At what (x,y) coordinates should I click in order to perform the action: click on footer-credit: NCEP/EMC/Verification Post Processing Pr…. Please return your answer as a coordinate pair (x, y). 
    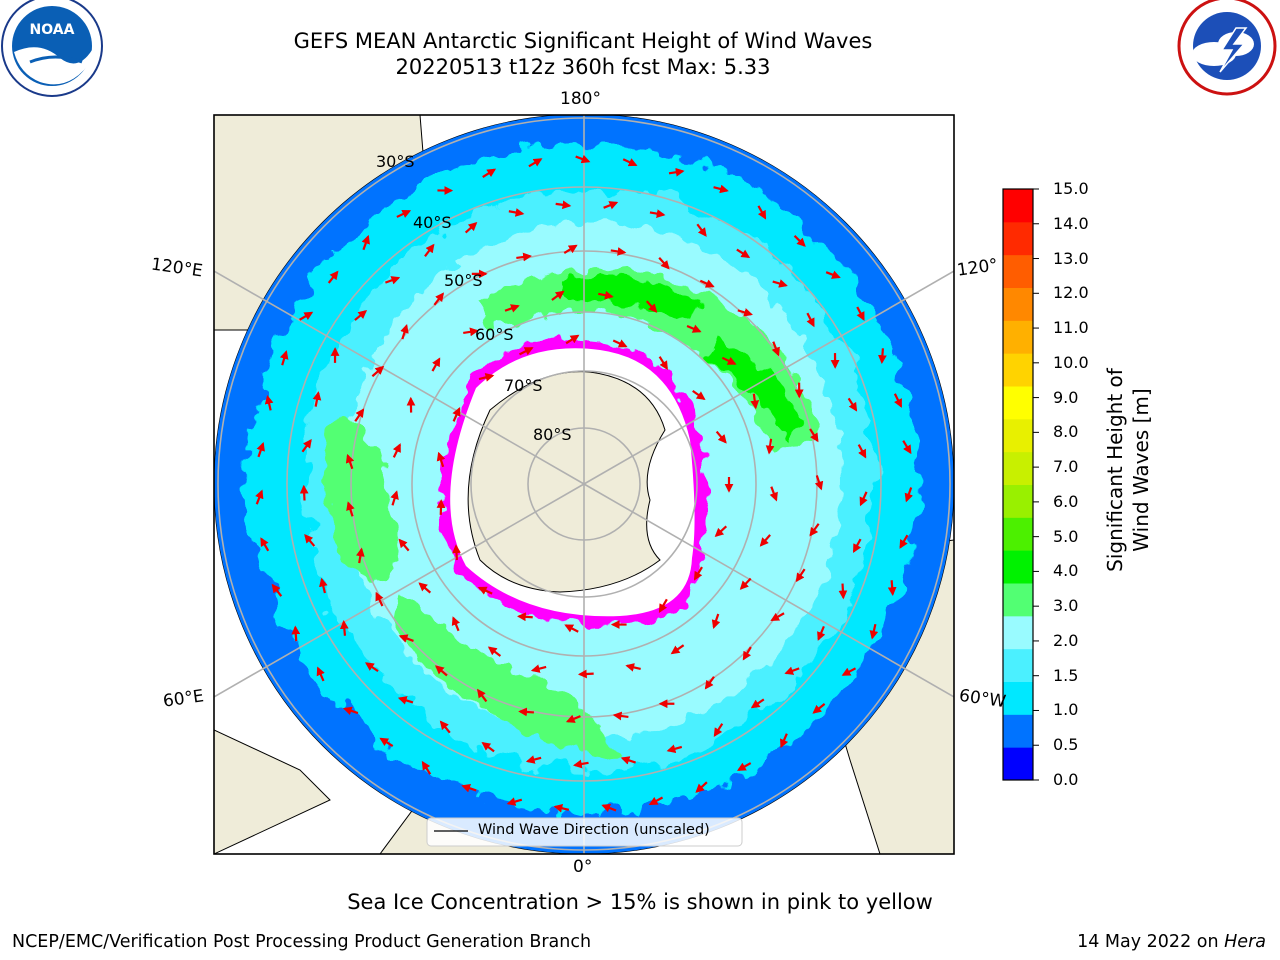
    Looking at the image, I should click on (302, 942).